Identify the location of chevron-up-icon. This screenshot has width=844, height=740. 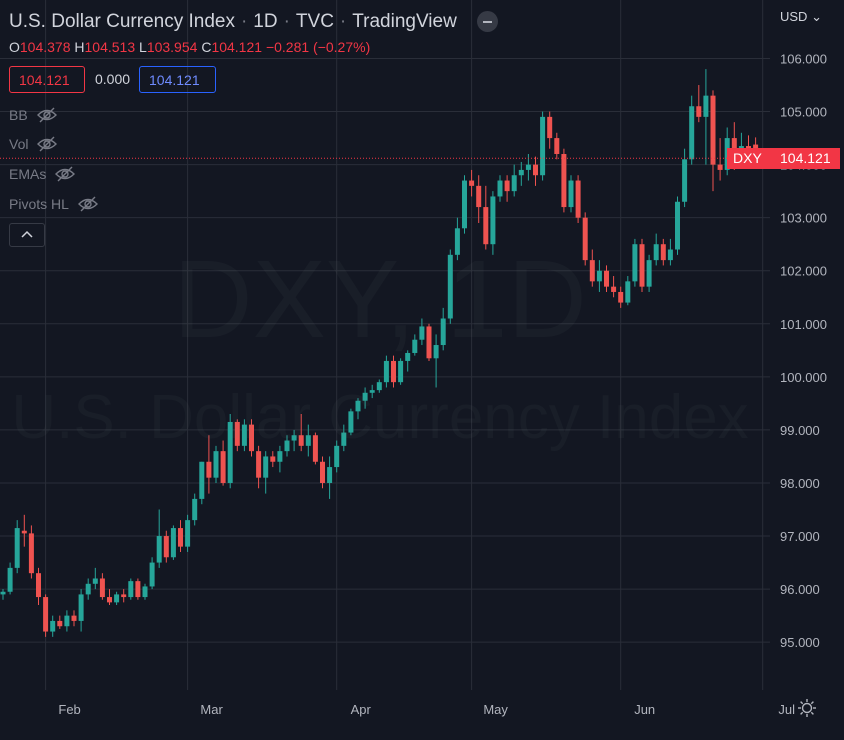
(27, 234).